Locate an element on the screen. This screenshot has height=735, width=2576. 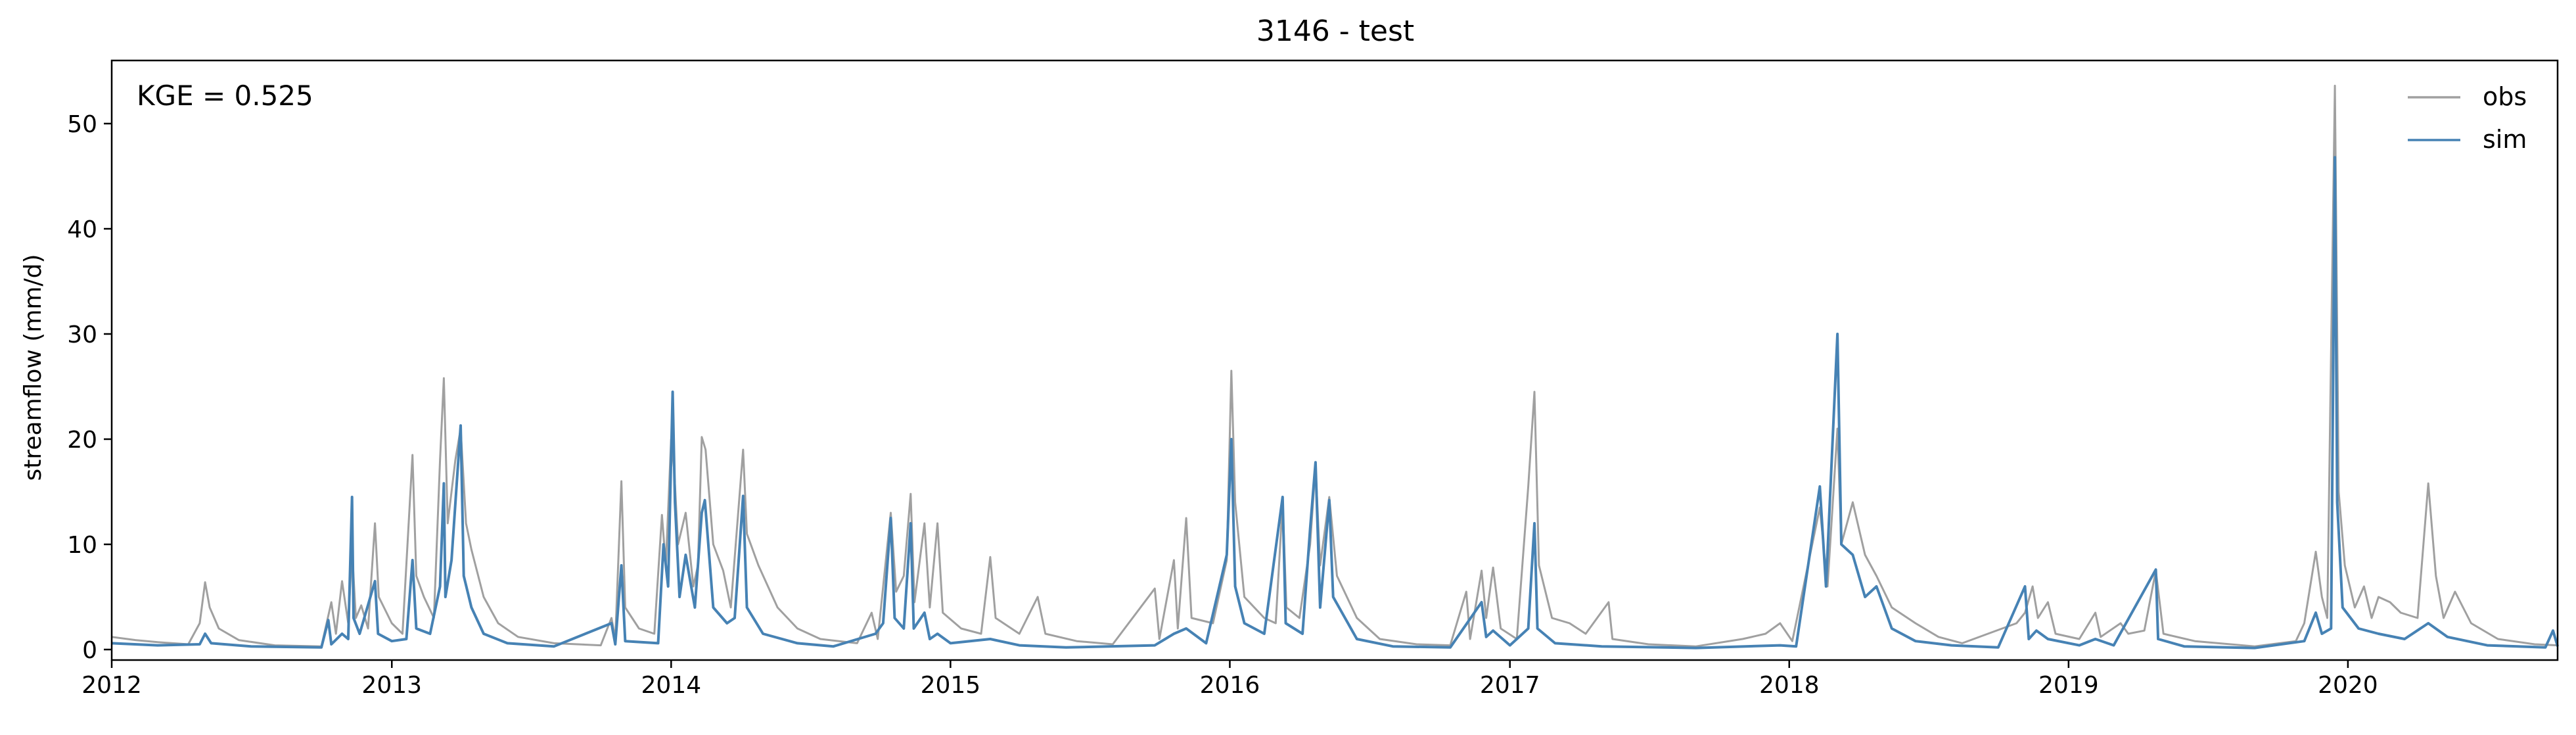
y-tick-label-30: 30 is located at coordinates (82, 334).